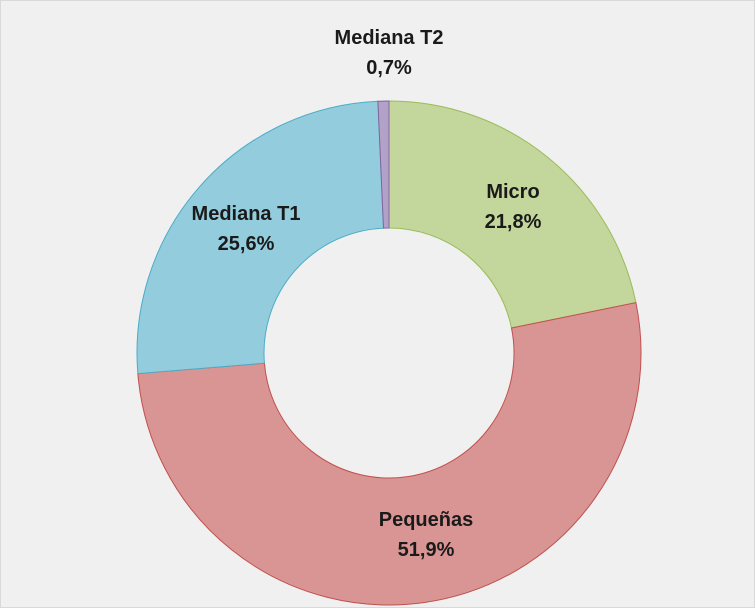 This screenshot has height=608, width=755. Describe the element at coordinates (389, 38) in the screenshot. I see `category-label: Mediana T2` at that location.